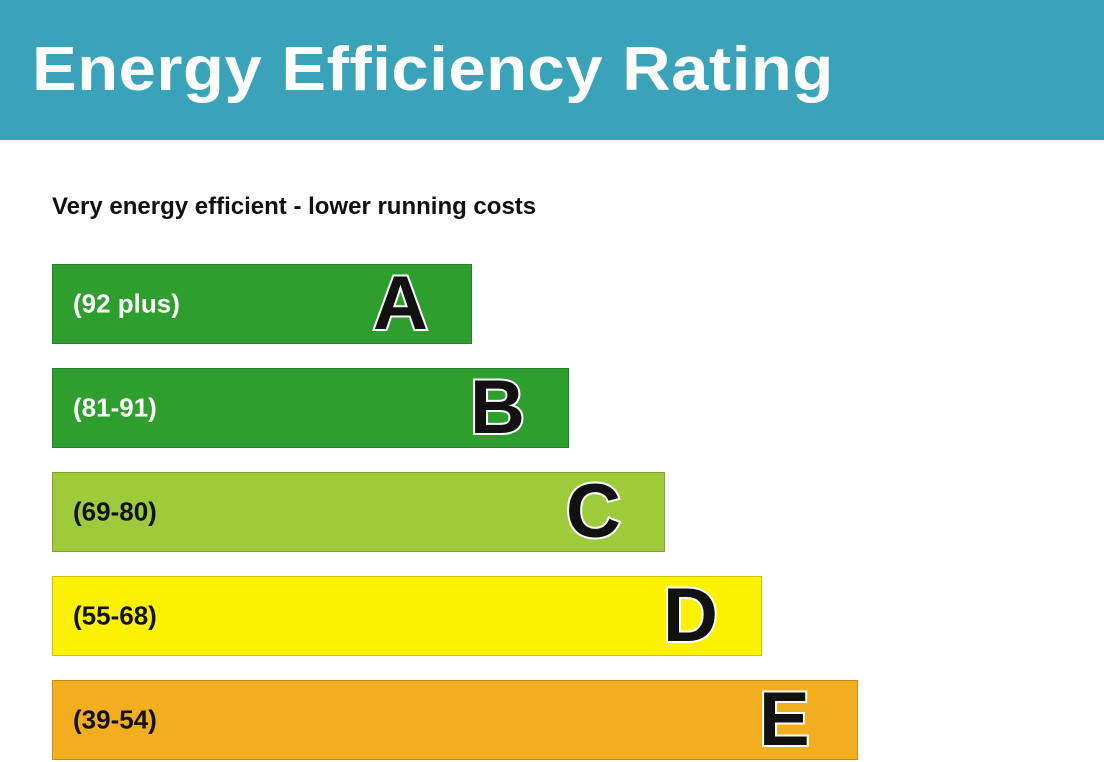 The height and width of the screenshot is (762, 1104). I want to click on band-letter: D, so click(690, 615).